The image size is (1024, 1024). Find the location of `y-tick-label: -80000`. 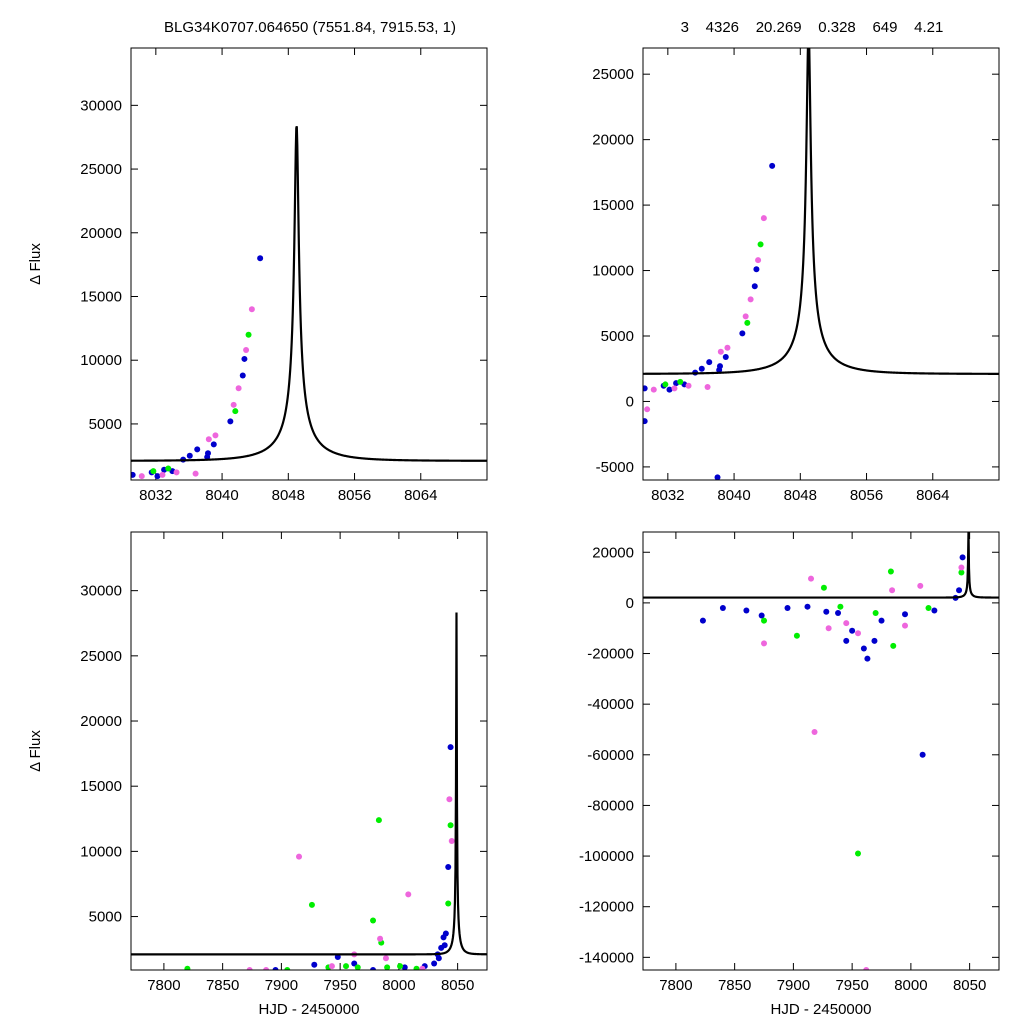

y-tick-label: -80000 is located at coordinates (610, 805).